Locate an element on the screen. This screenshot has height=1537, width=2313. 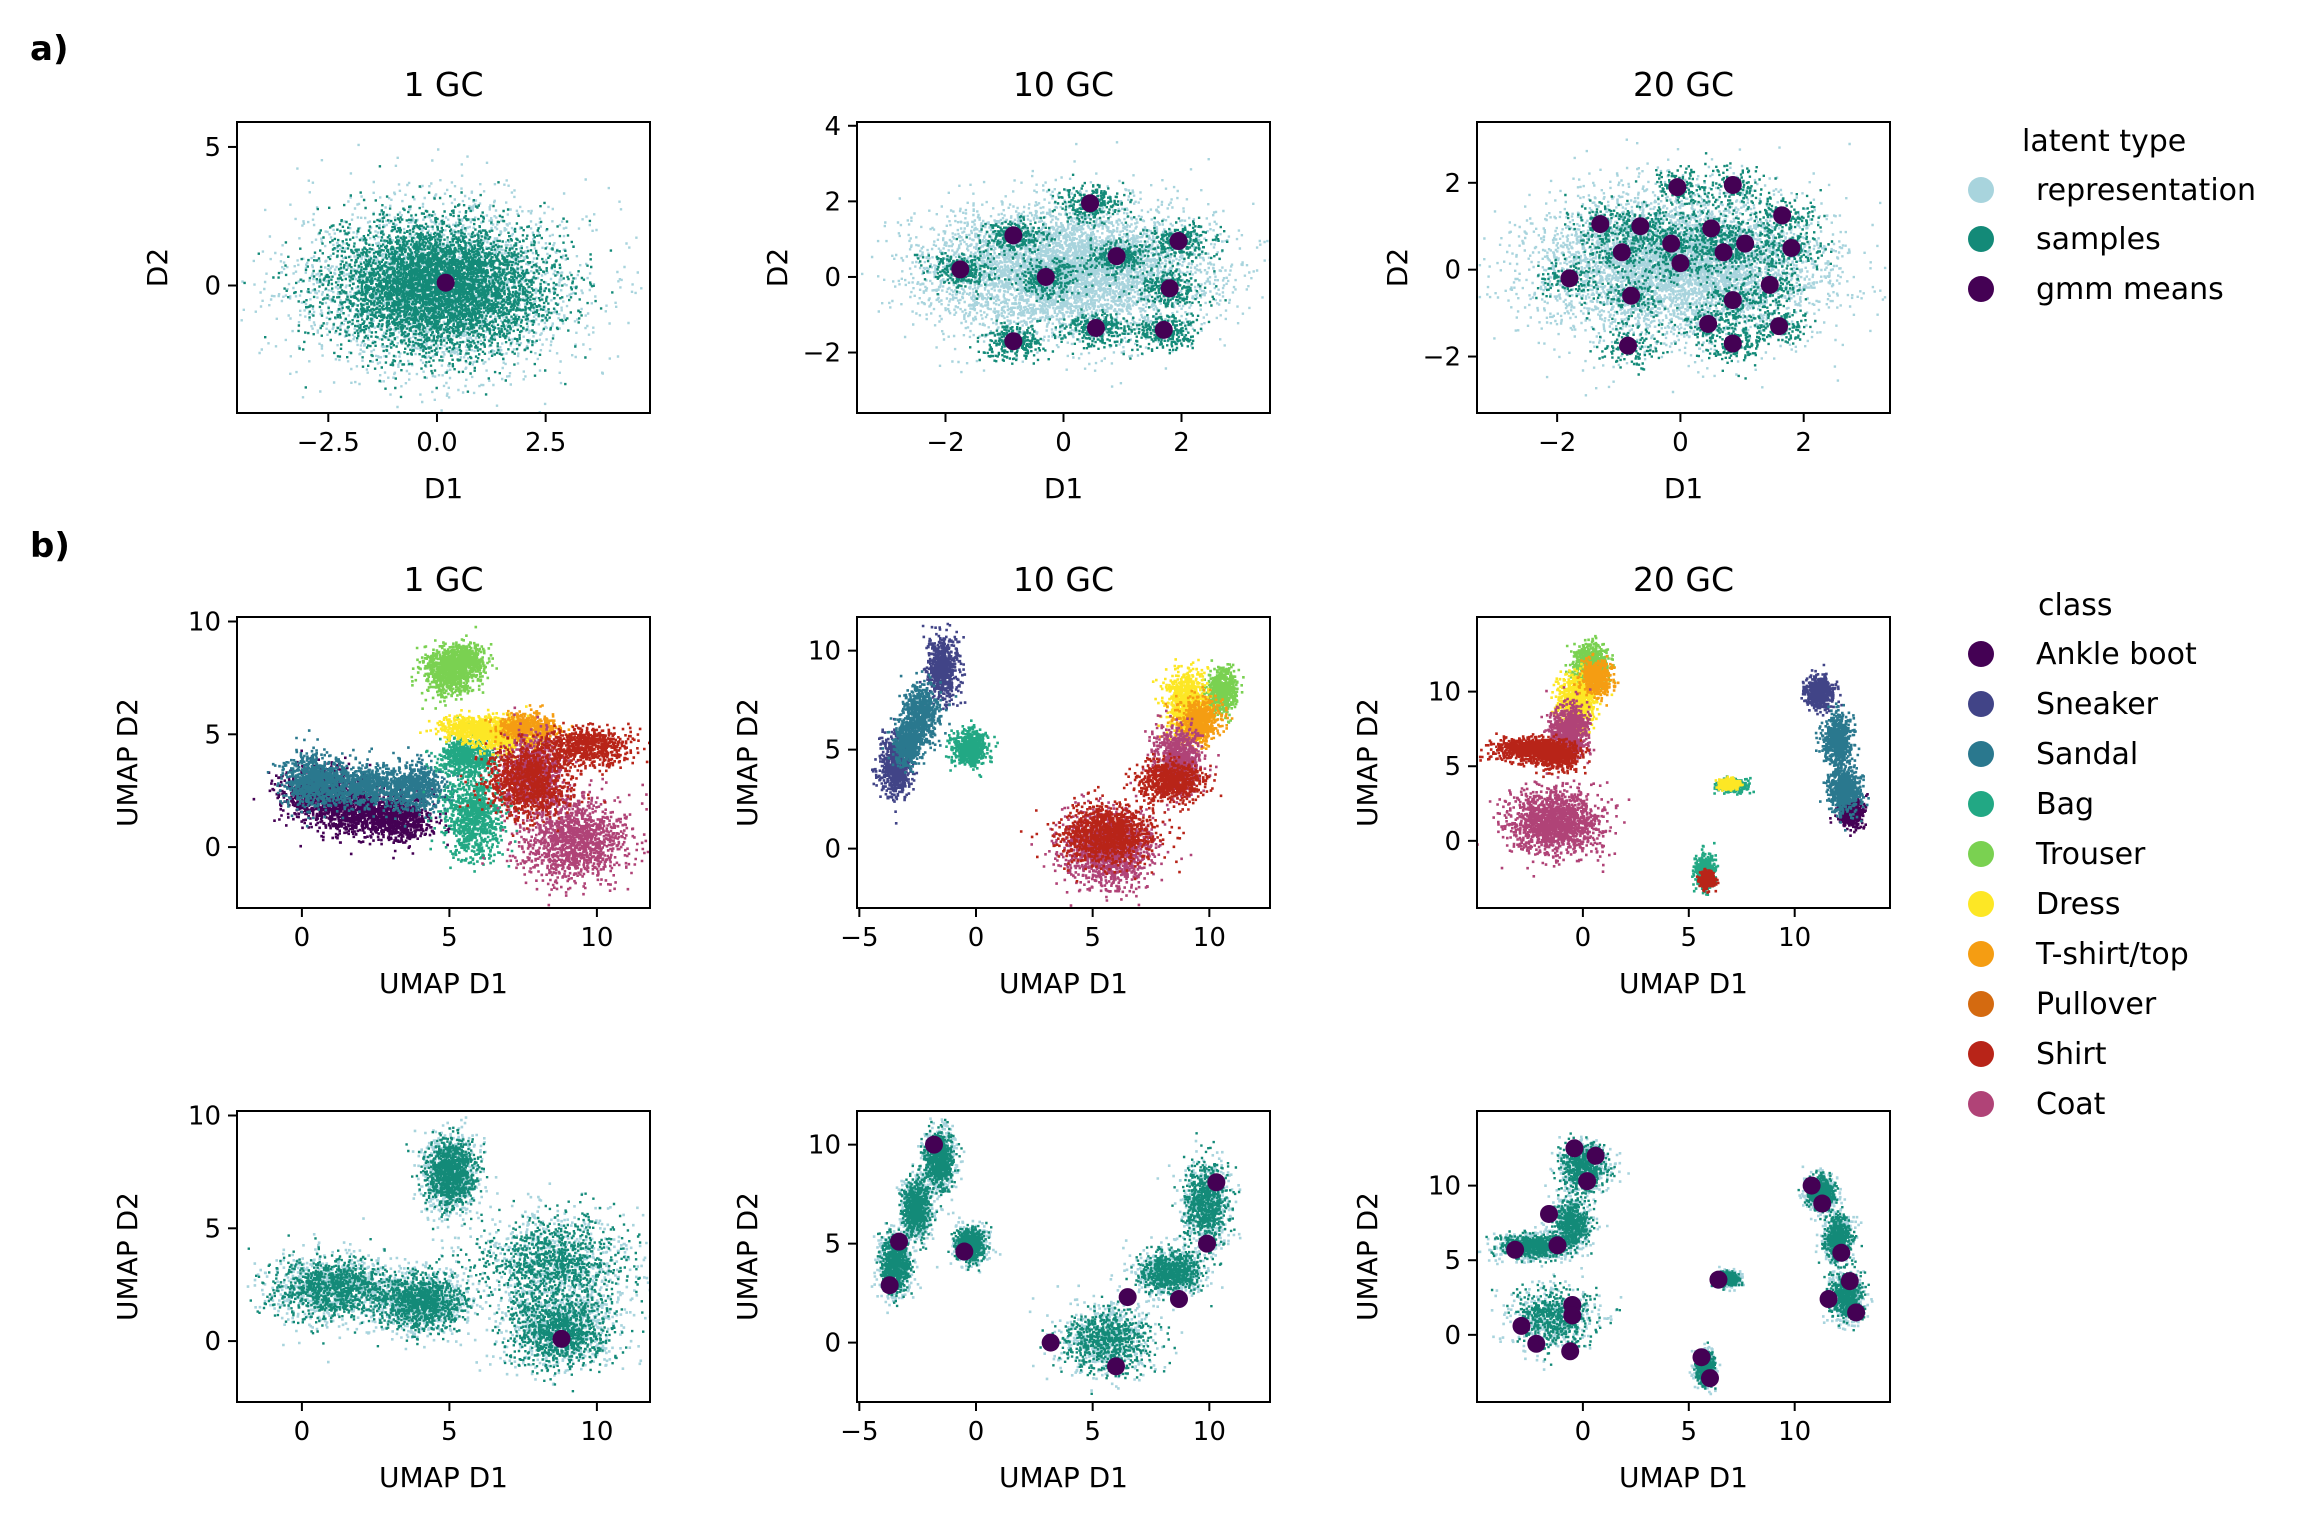
legend-marker-coat is located at coordinates (1981, 1104).